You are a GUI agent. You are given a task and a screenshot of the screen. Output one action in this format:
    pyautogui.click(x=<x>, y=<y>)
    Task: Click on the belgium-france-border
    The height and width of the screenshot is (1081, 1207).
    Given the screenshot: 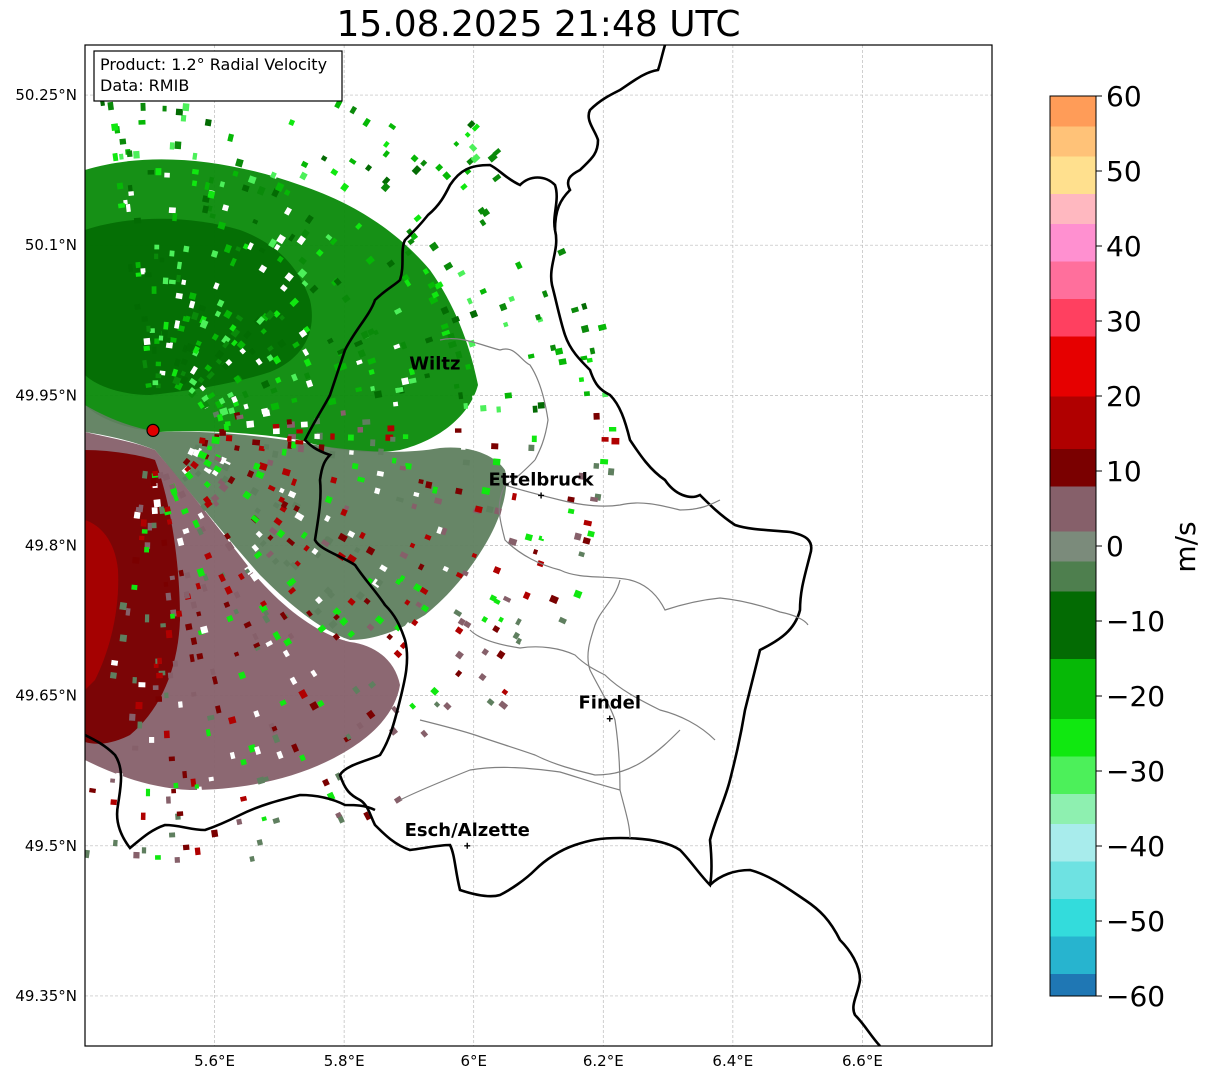 What is the action you would take?
    pyautogui.click(x=230, y=791)
    